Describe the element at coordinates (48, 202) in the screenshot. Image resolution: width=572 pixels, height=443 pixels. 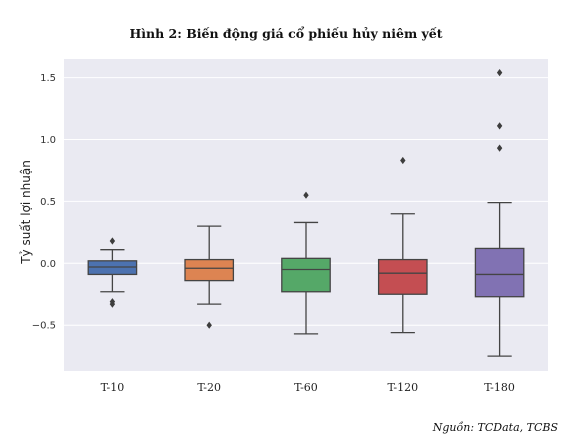
I see `y-tick-label: 0.5` at that location.